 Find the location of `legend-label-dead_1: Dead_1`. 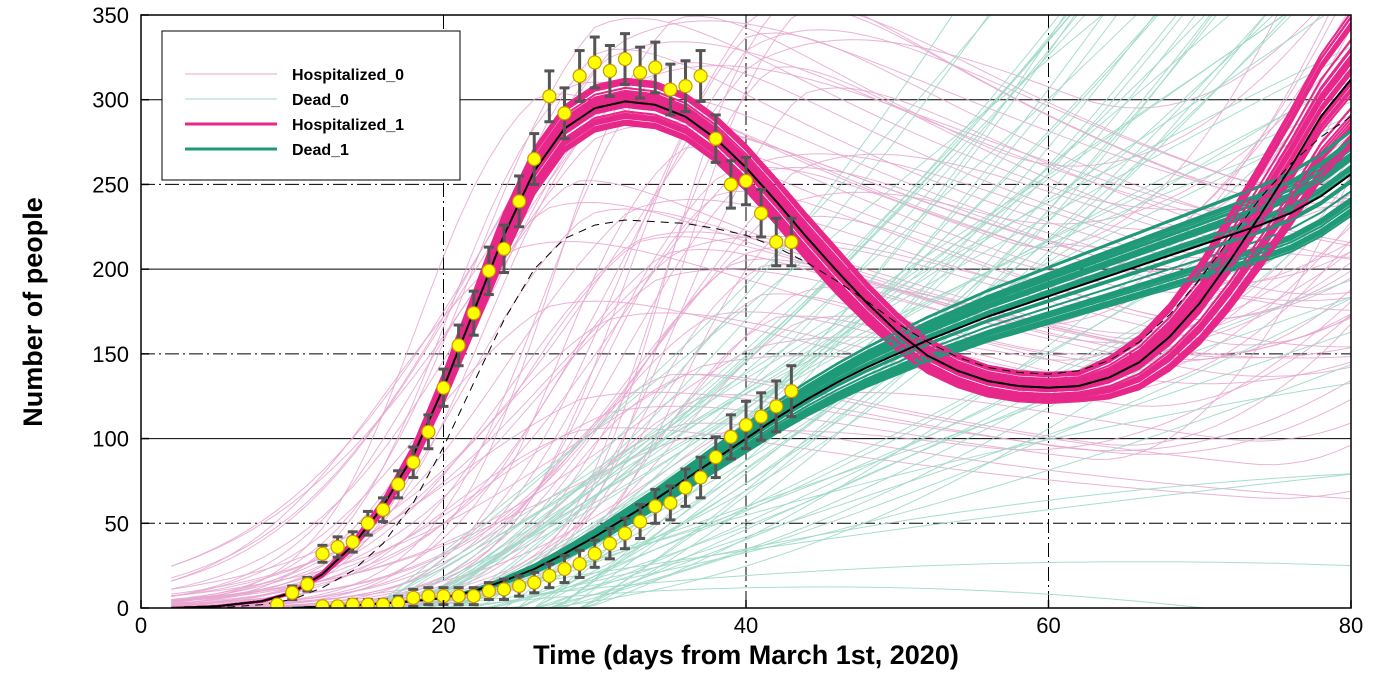

legend-label-dead_1: Dead_1 is located at coordinates (320, 150).